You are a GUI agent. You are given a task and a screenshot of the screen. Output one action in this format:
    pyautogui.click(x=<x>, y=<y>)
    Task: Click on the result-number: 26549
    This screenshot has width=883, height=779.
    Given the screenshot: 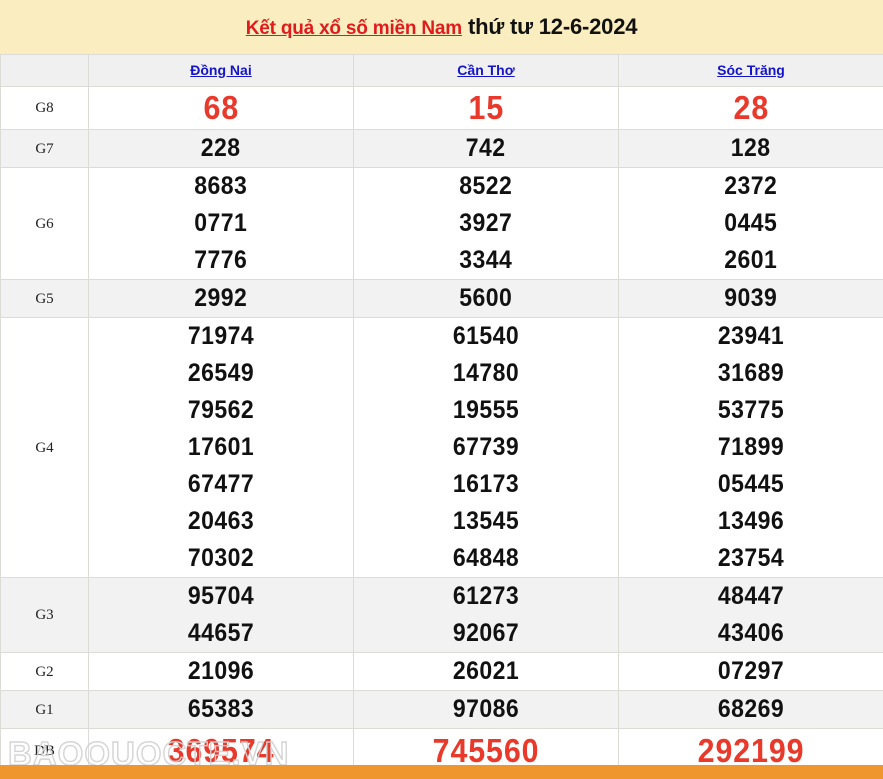 What is the action you would take?
    pyautogui.click(x=221, y=373)
    